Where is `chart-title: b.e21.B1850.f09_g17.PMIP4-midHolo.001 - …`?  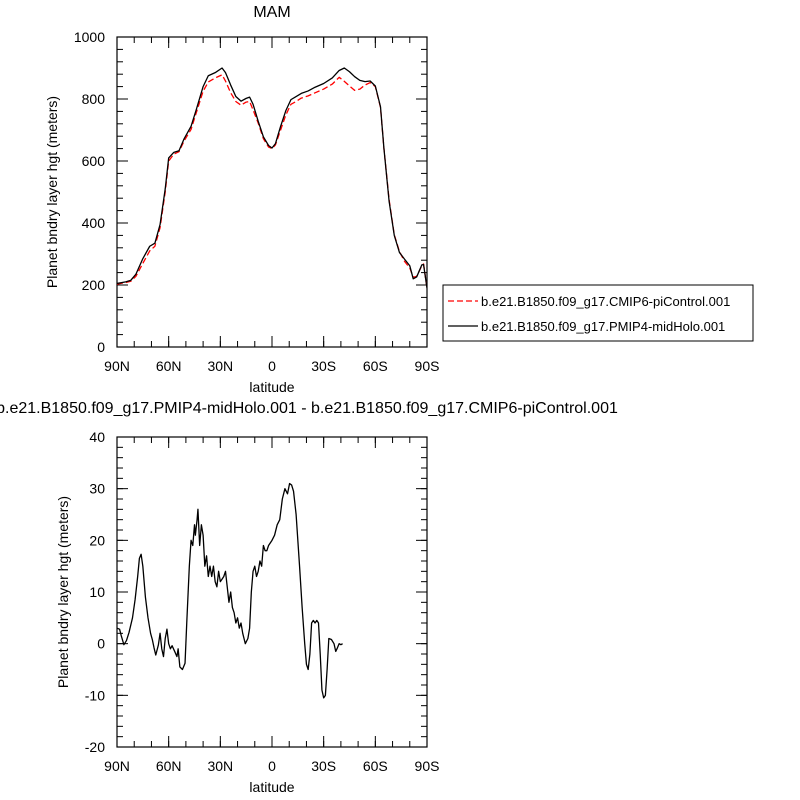 chart-title: b.e21.B1850.f09_g17.PMIP4-midHolo.001 - … is located at coordinates (309, 408).